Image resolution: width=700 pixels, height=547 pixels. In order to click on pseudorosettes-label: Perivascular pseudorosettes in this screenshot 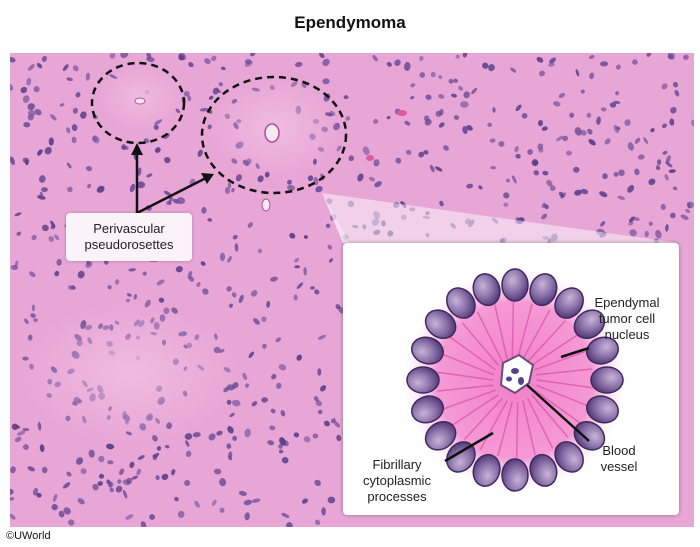, I will do `click(129, 236)`.